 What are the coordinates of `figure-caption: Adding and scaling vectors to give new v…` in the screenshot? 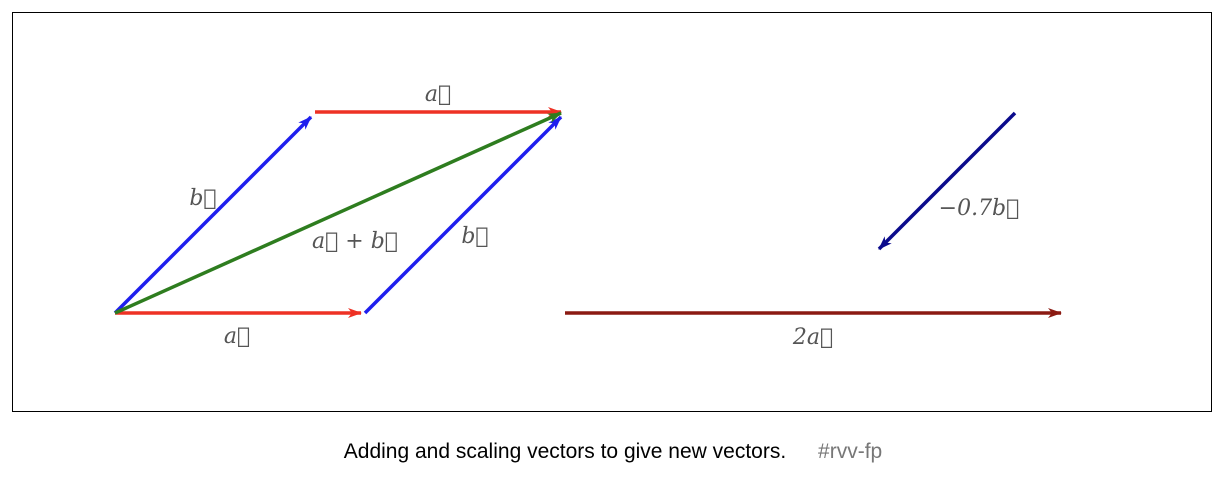 It's located at (613, 452).